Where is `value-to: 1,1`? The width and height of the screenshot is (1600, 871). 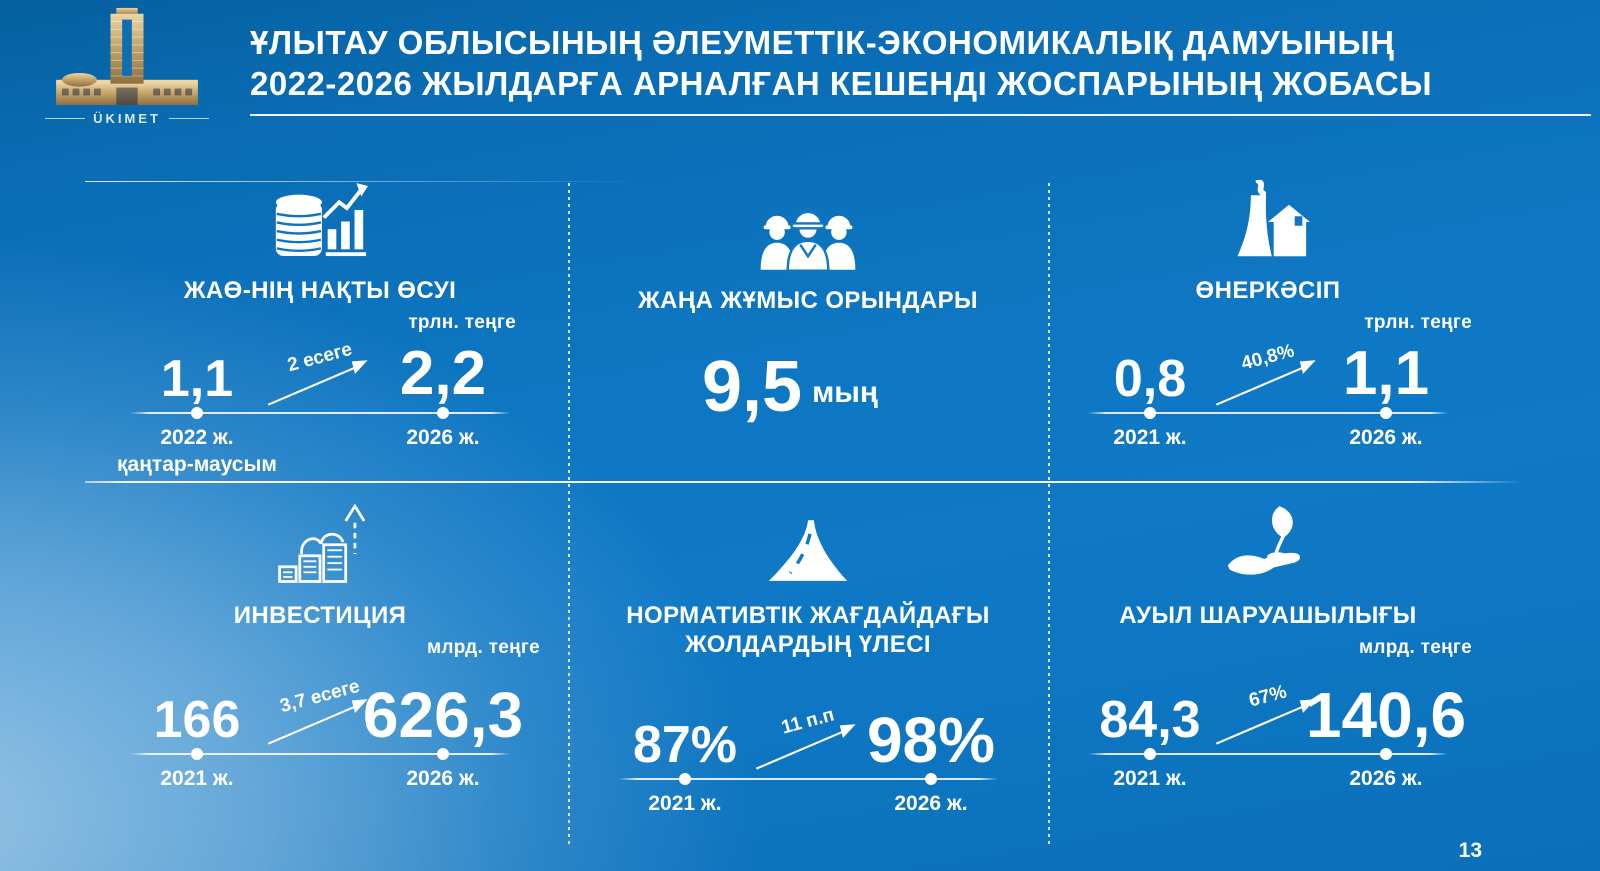 value-to: 1,1 is located at coordinates (1386, 374).